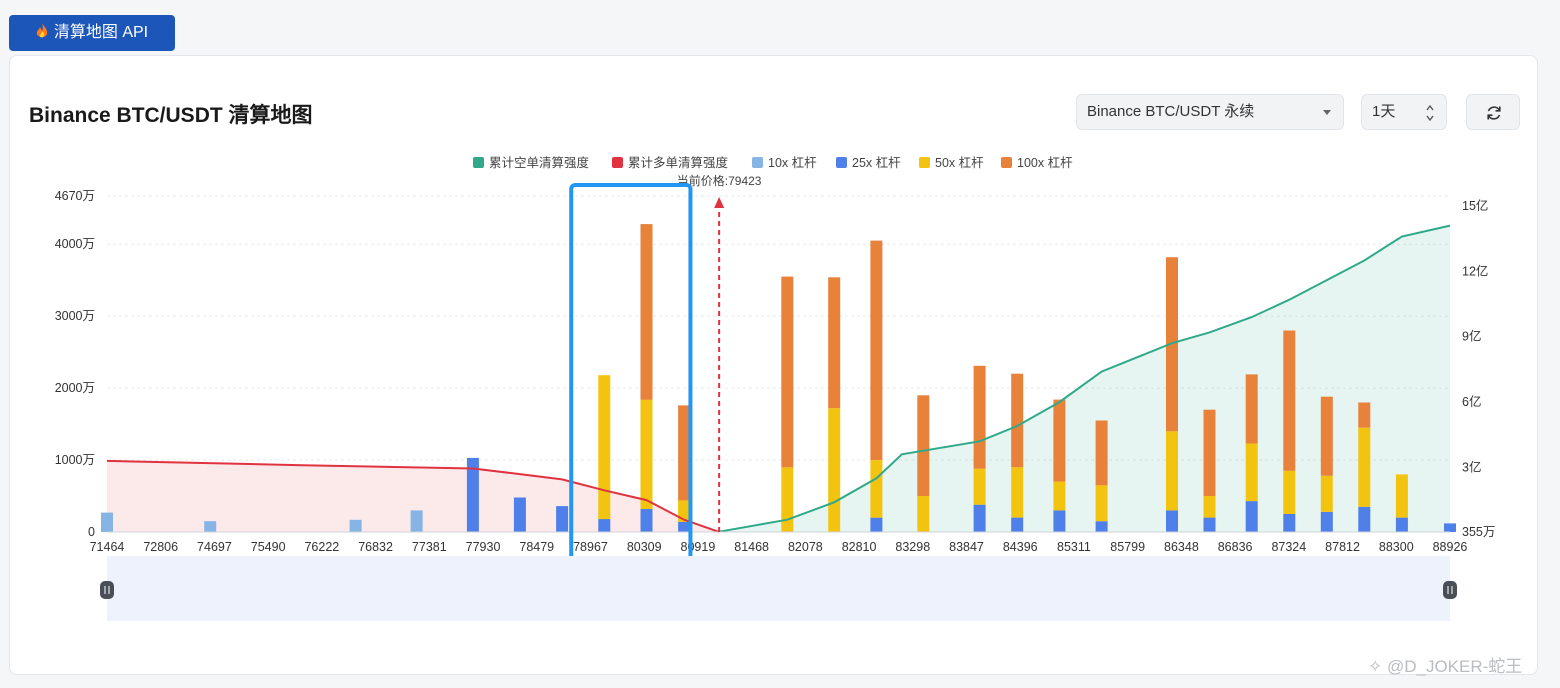 This screenshot has width=1560, height=688. What do you see at coordinates (1430, 113) in the screenshot?
I see `up-down-arrows-icon` at bounding box center [1430, 113].